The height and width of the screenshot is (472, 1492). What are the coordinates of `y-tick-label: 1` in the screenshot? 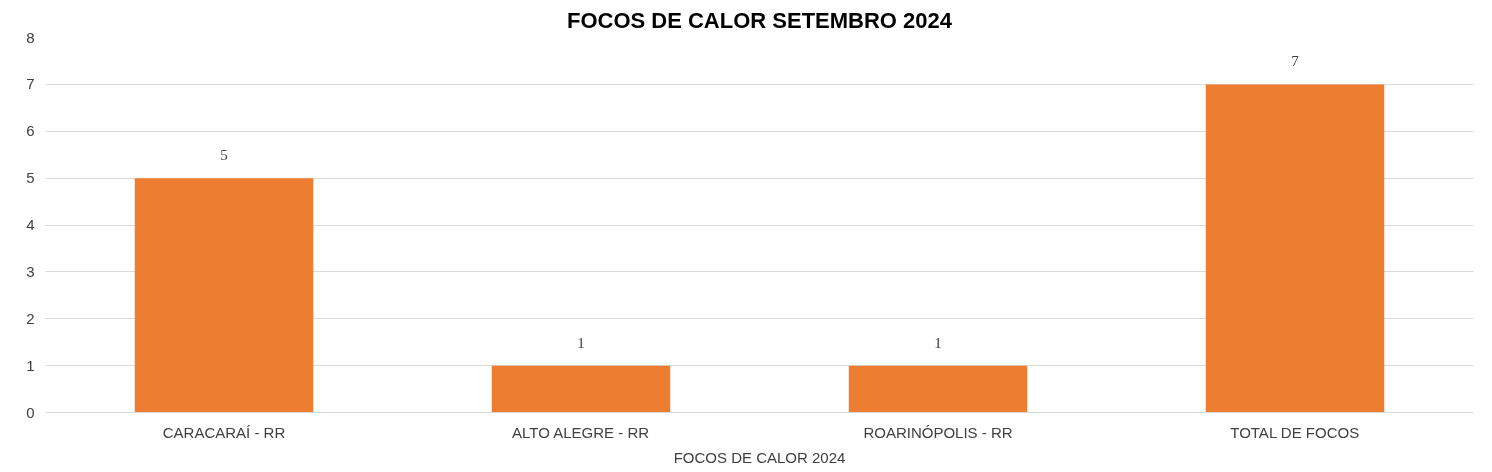 It's located at (30, 365).